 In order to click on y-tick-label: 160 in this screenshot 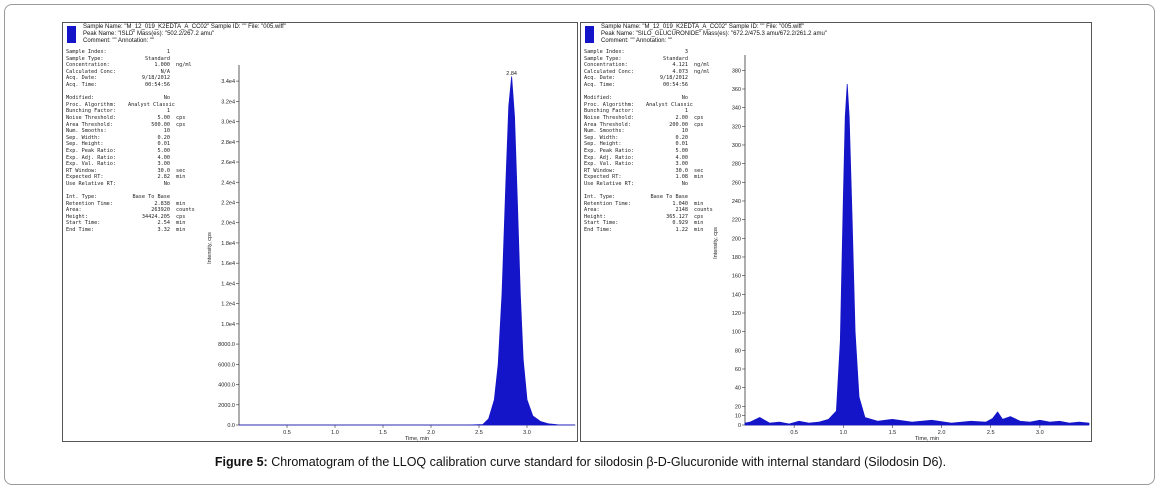, I will do `click(736, 277)`.